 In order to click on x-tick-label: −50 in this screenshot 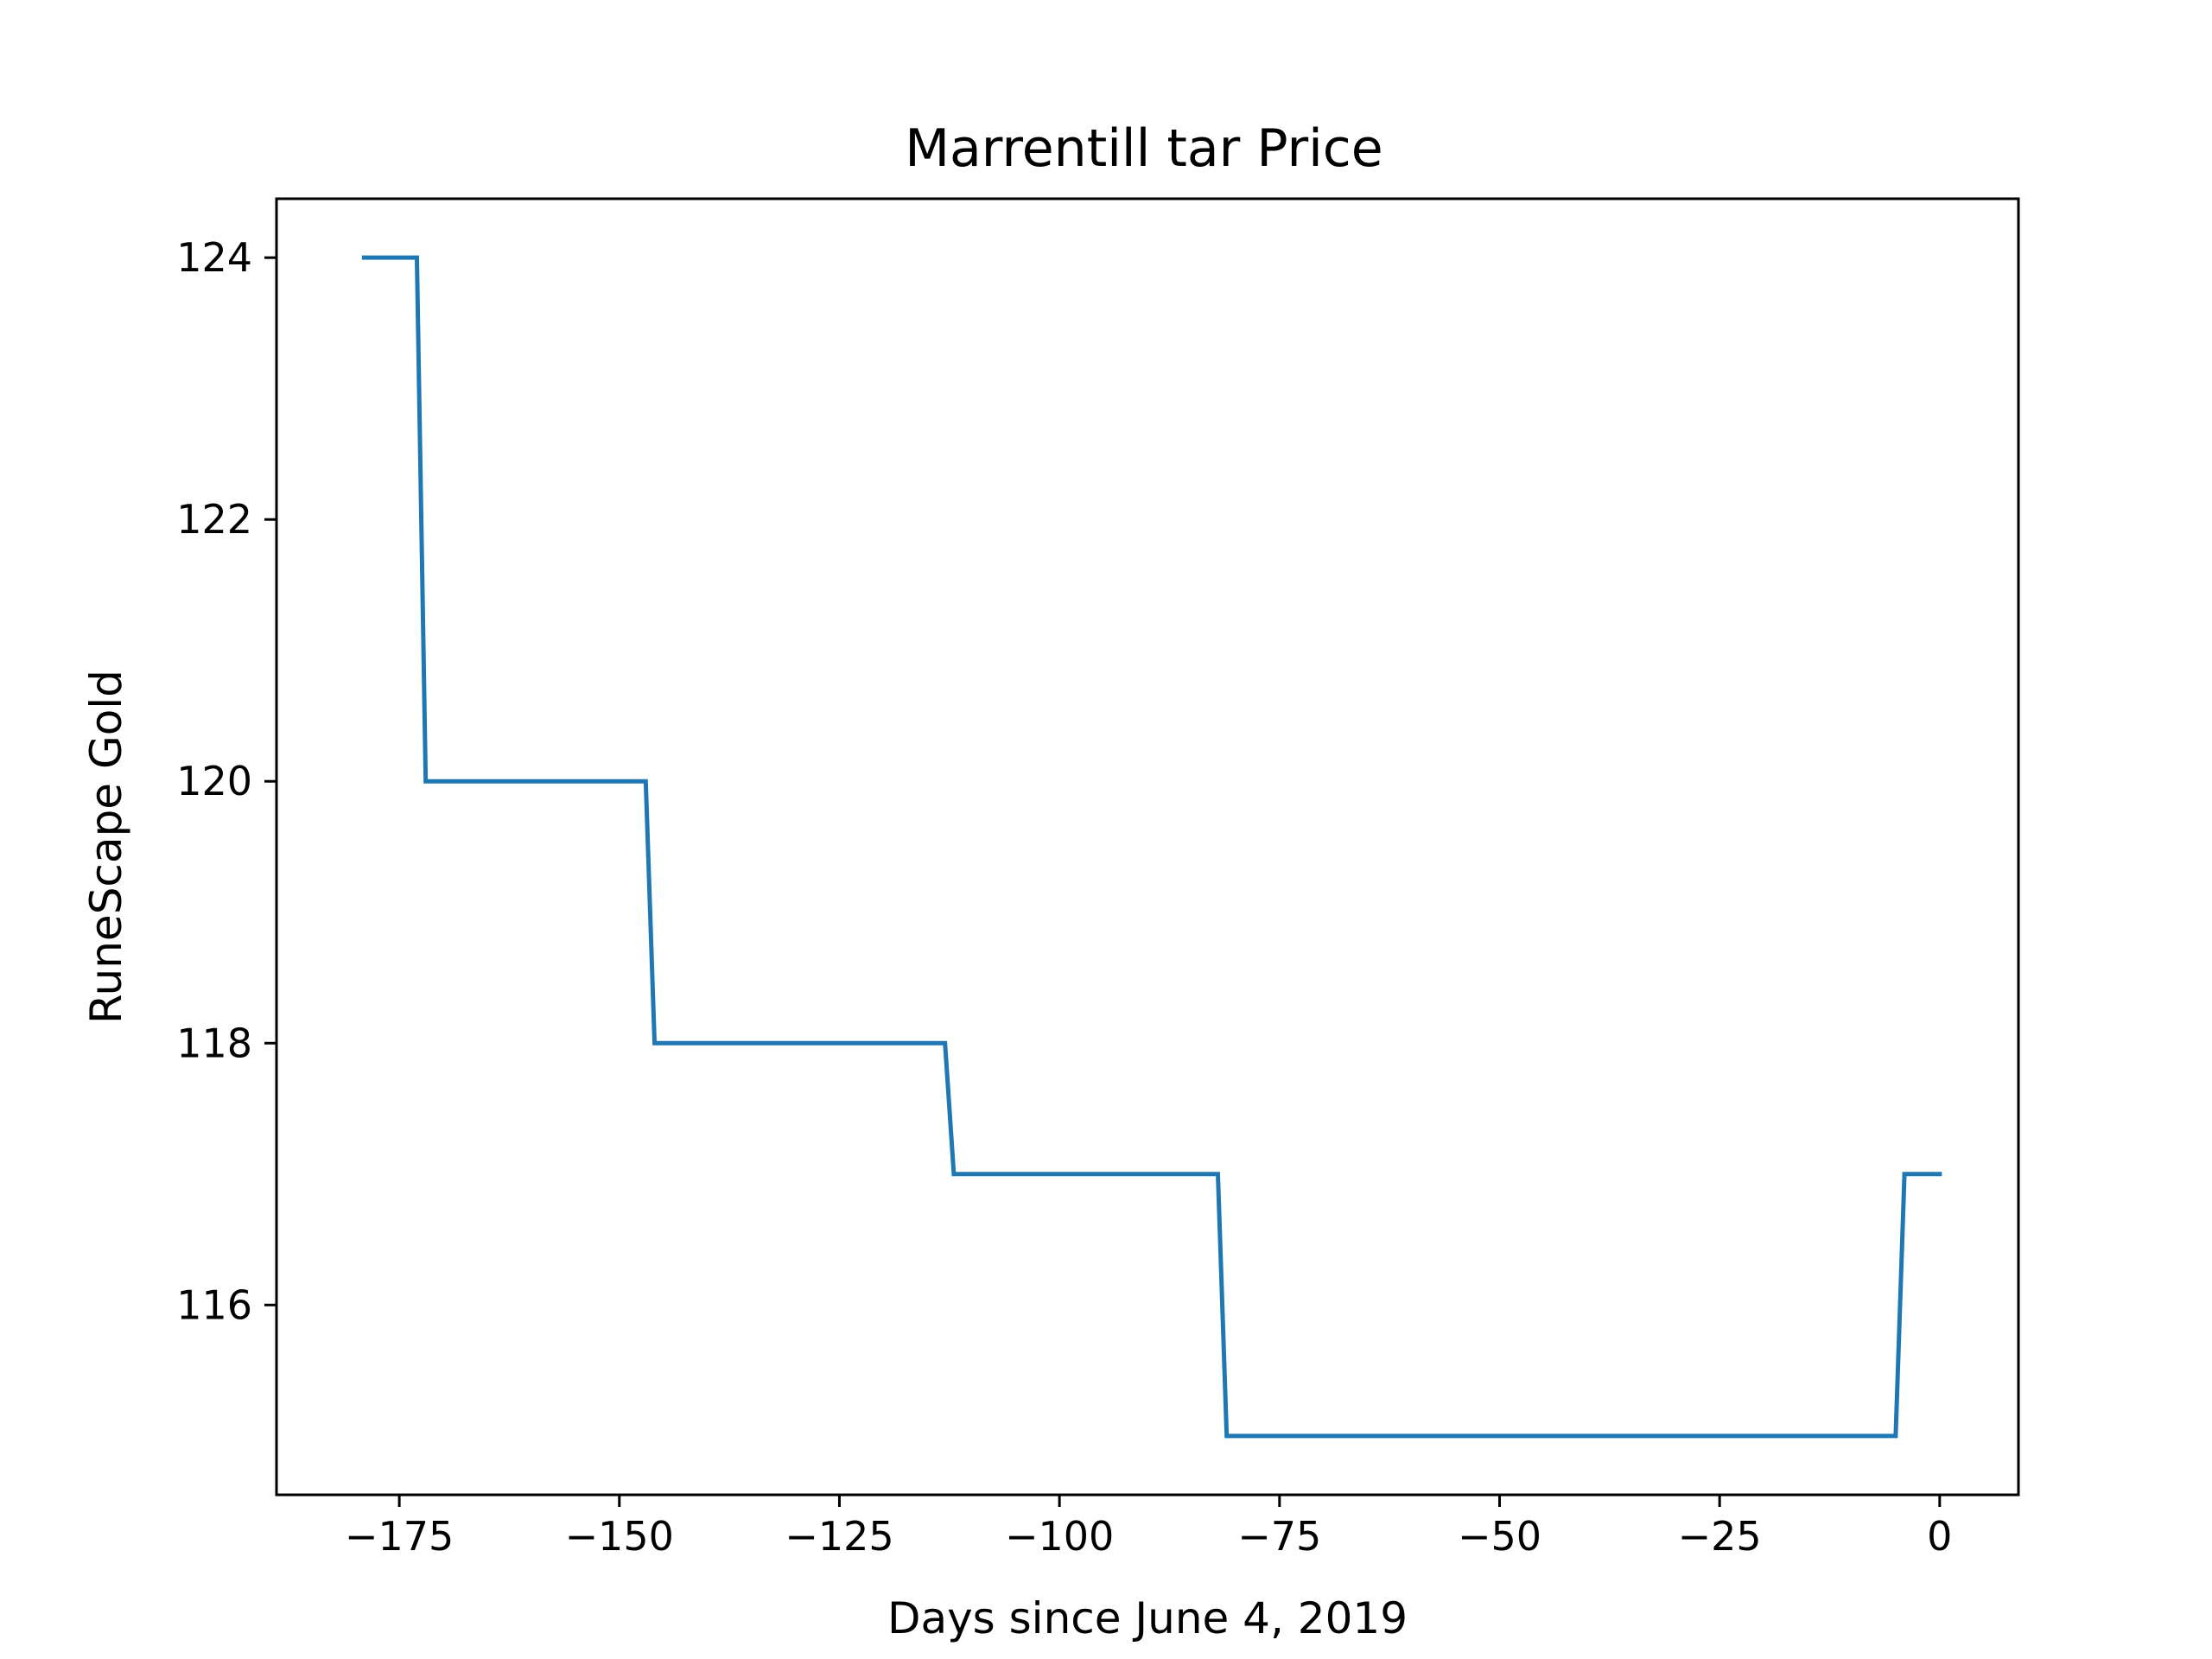, I will do `click(1499, 1536)`.